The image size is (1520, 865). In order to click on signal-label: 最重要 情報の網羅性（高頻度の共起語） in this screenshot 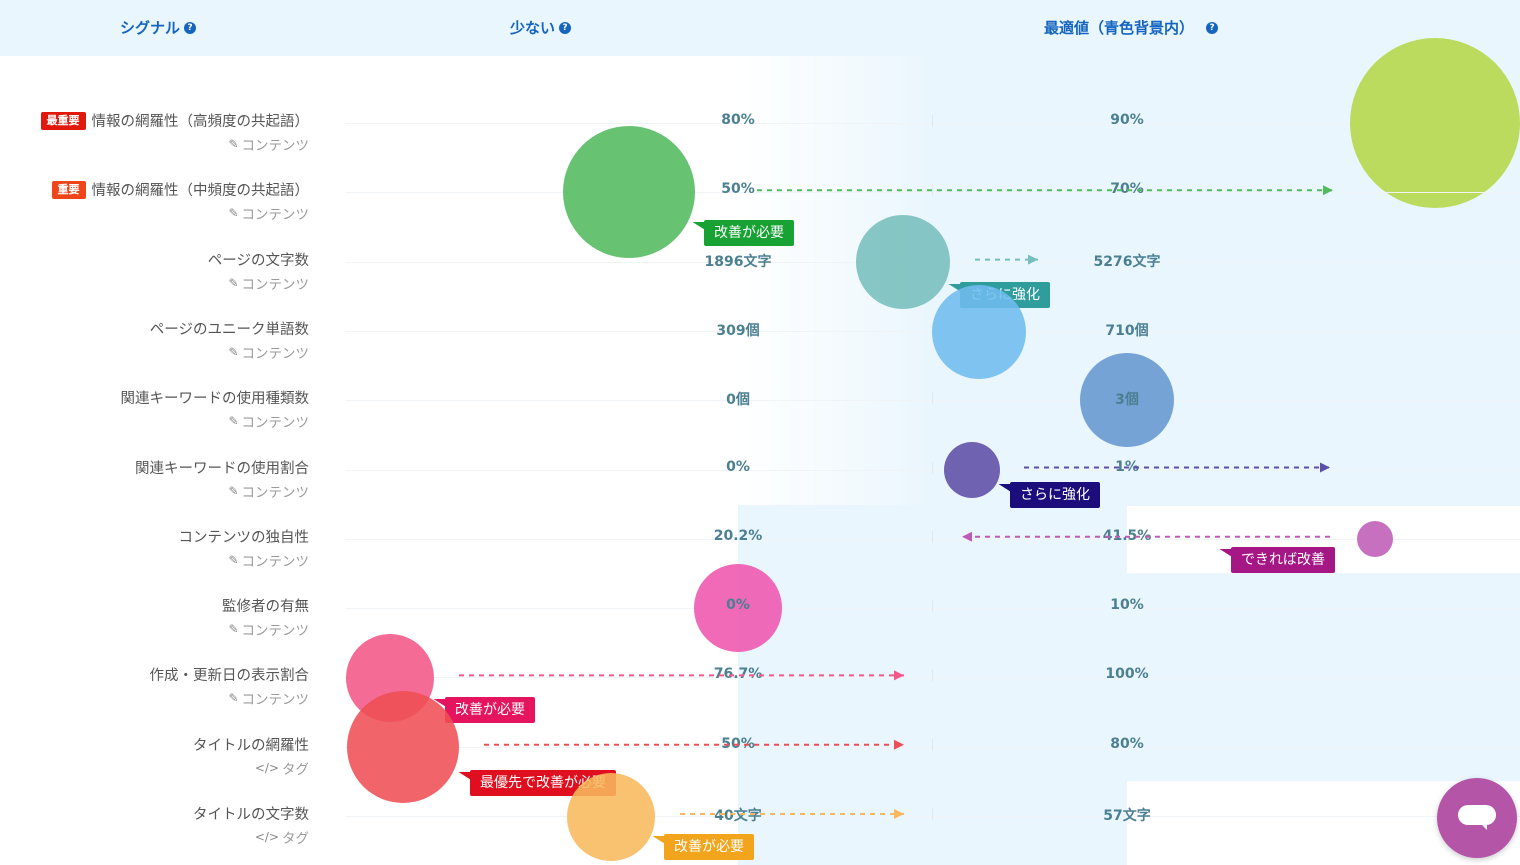, I will do `click(175, 120)`.